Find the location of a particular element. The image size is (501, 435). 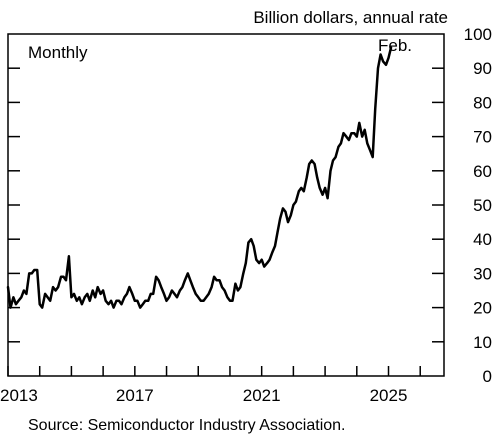

y-tick-label: 80 is located at coordinates (482, 102).